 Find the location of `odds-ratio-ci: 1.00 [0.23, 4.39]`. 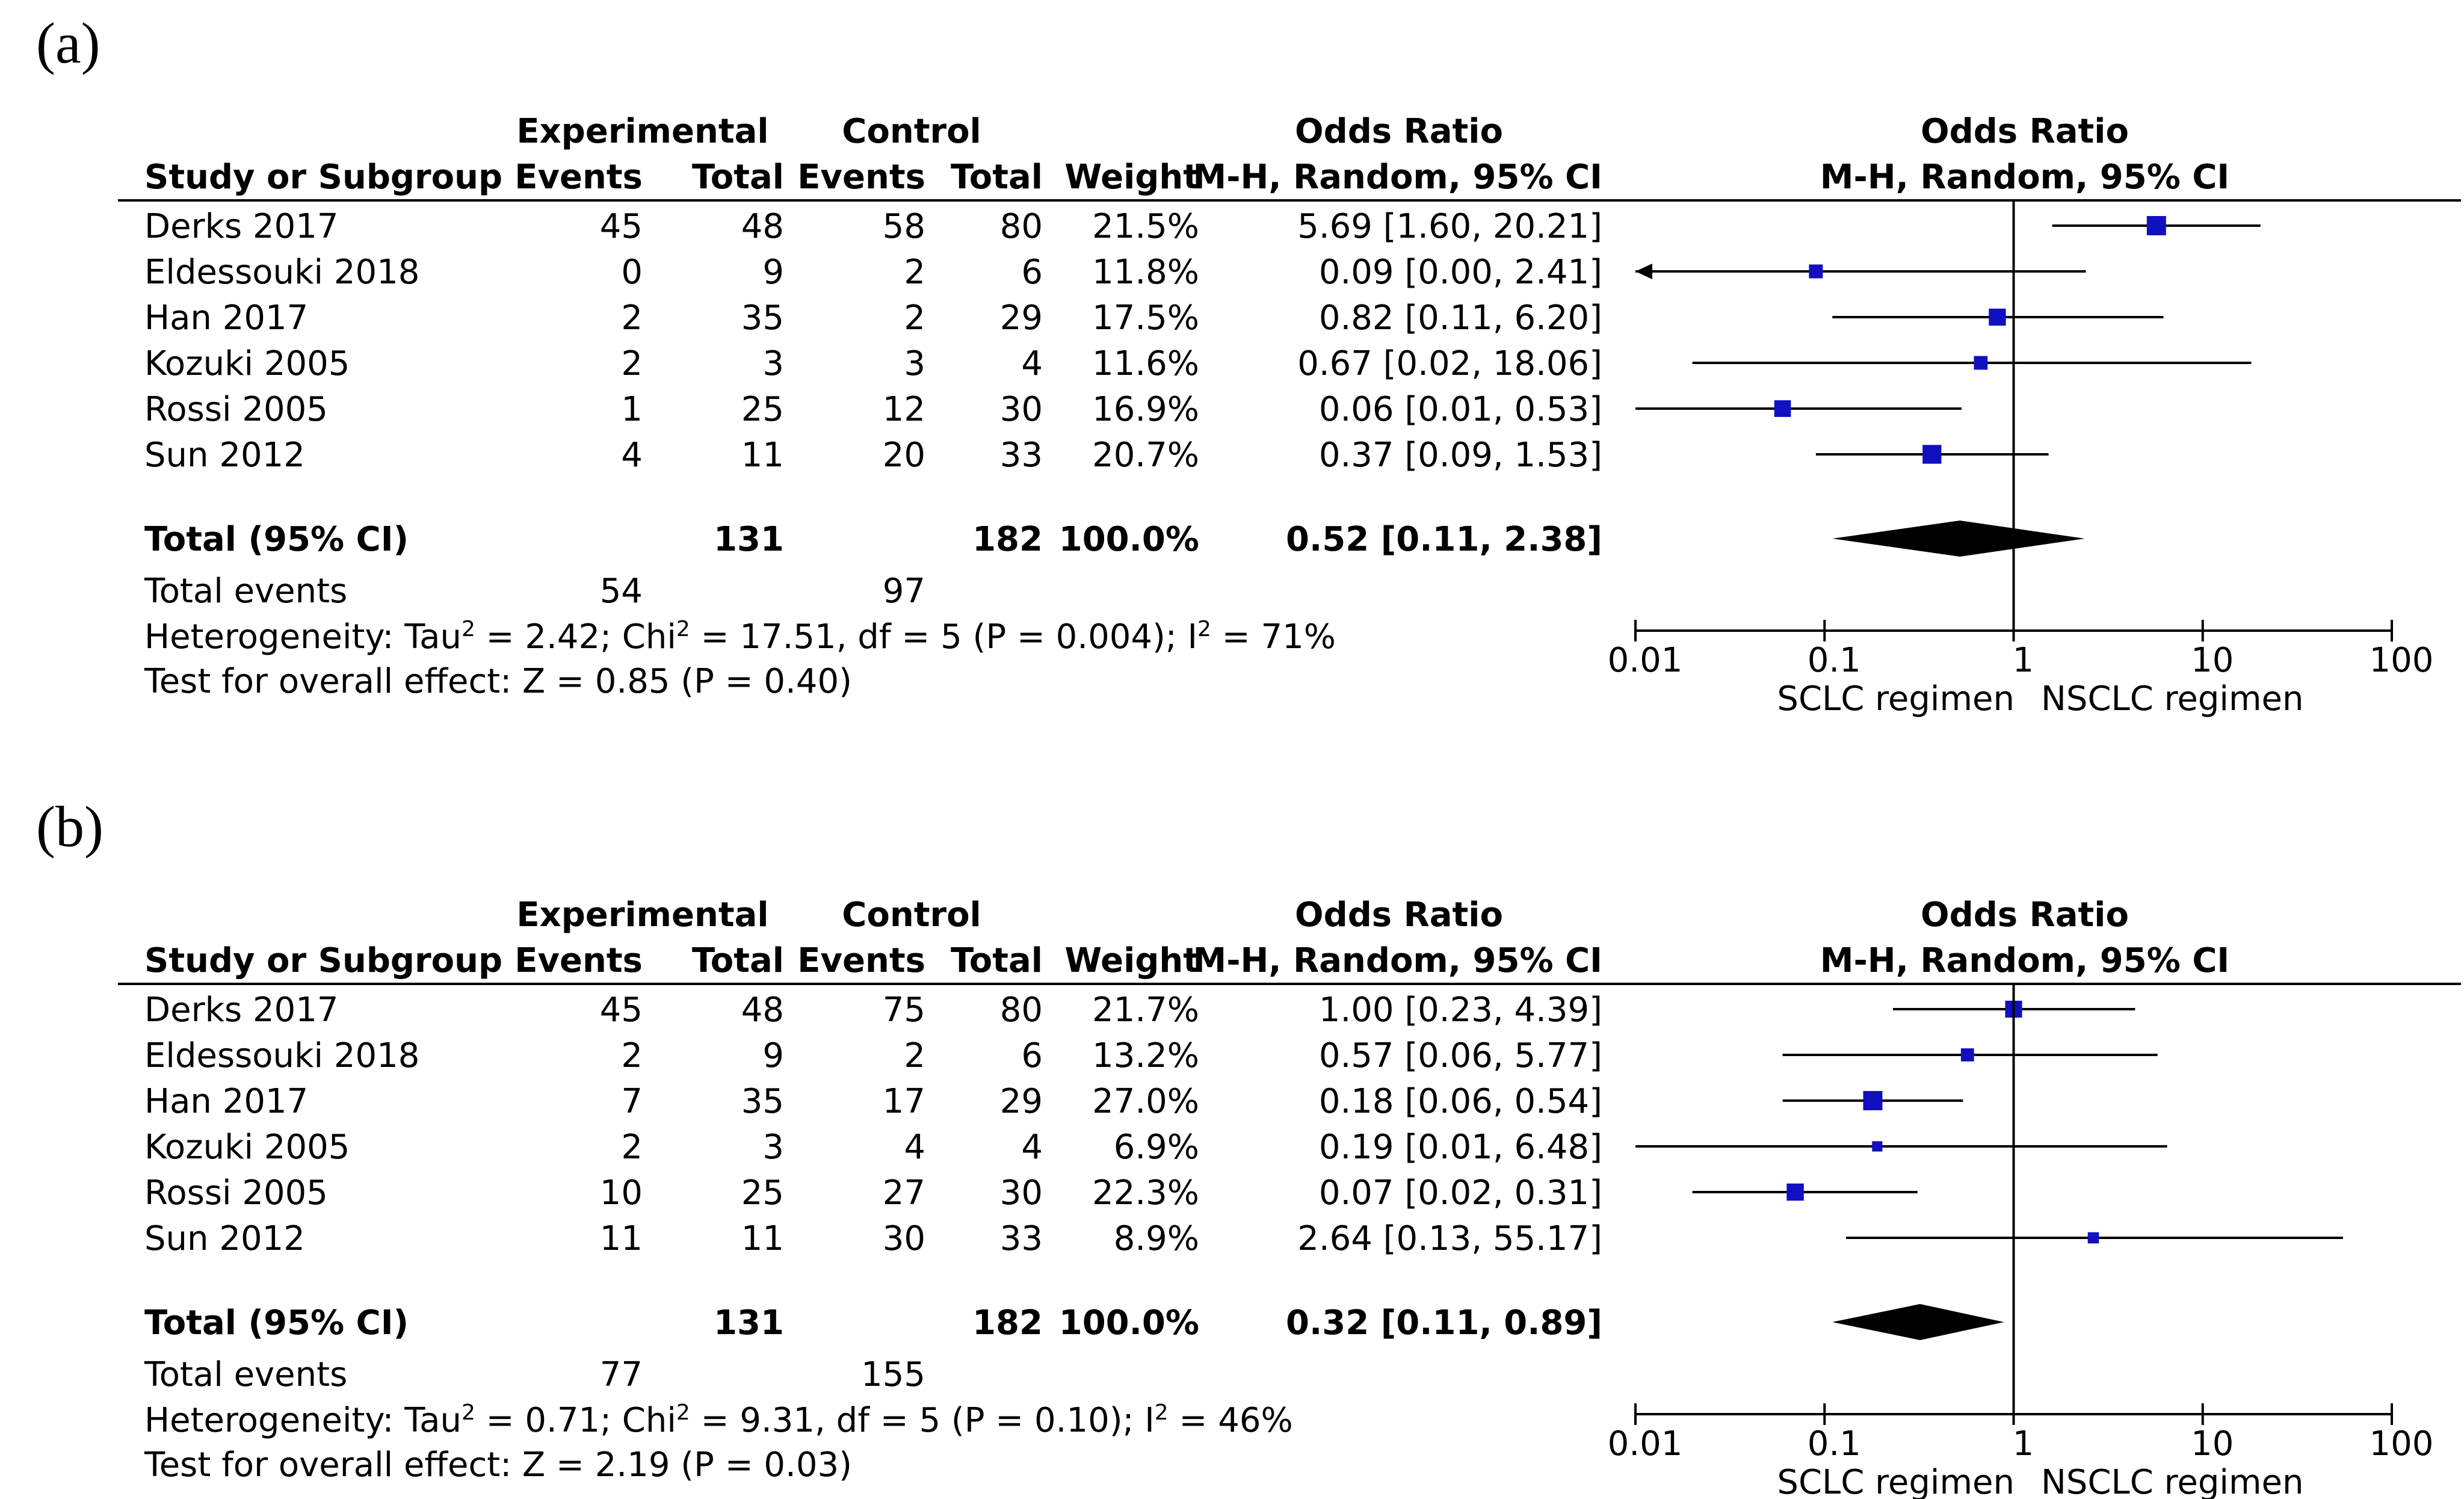

odds-ratio-ci: 1.00 [0.23, 4.39] is located at coordinates (1460, 1010).